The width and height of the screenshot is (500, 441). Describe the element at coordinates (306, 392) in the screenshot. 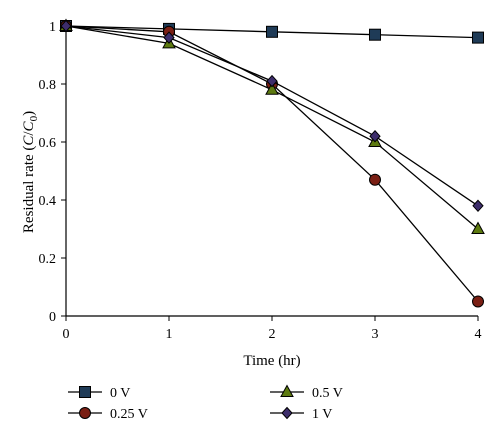

I see `legend-item: 0.5 V` at that location.